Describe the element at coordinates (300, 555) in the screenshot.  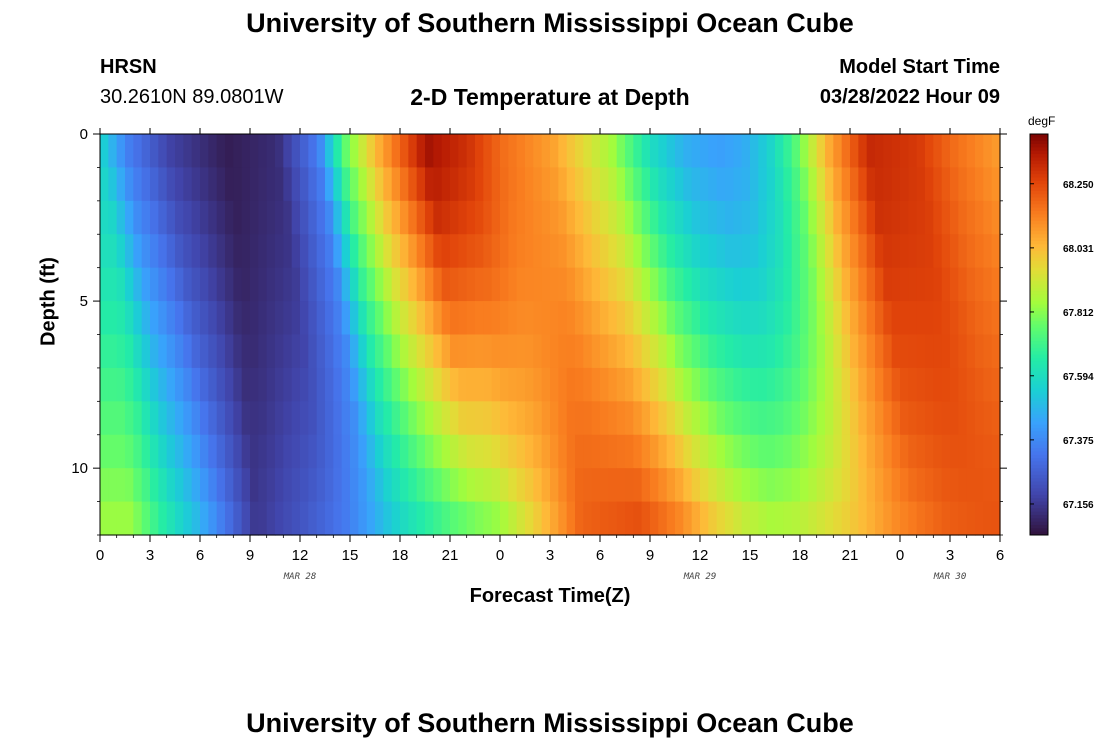
I see `x-tick-label: 12` at that location.